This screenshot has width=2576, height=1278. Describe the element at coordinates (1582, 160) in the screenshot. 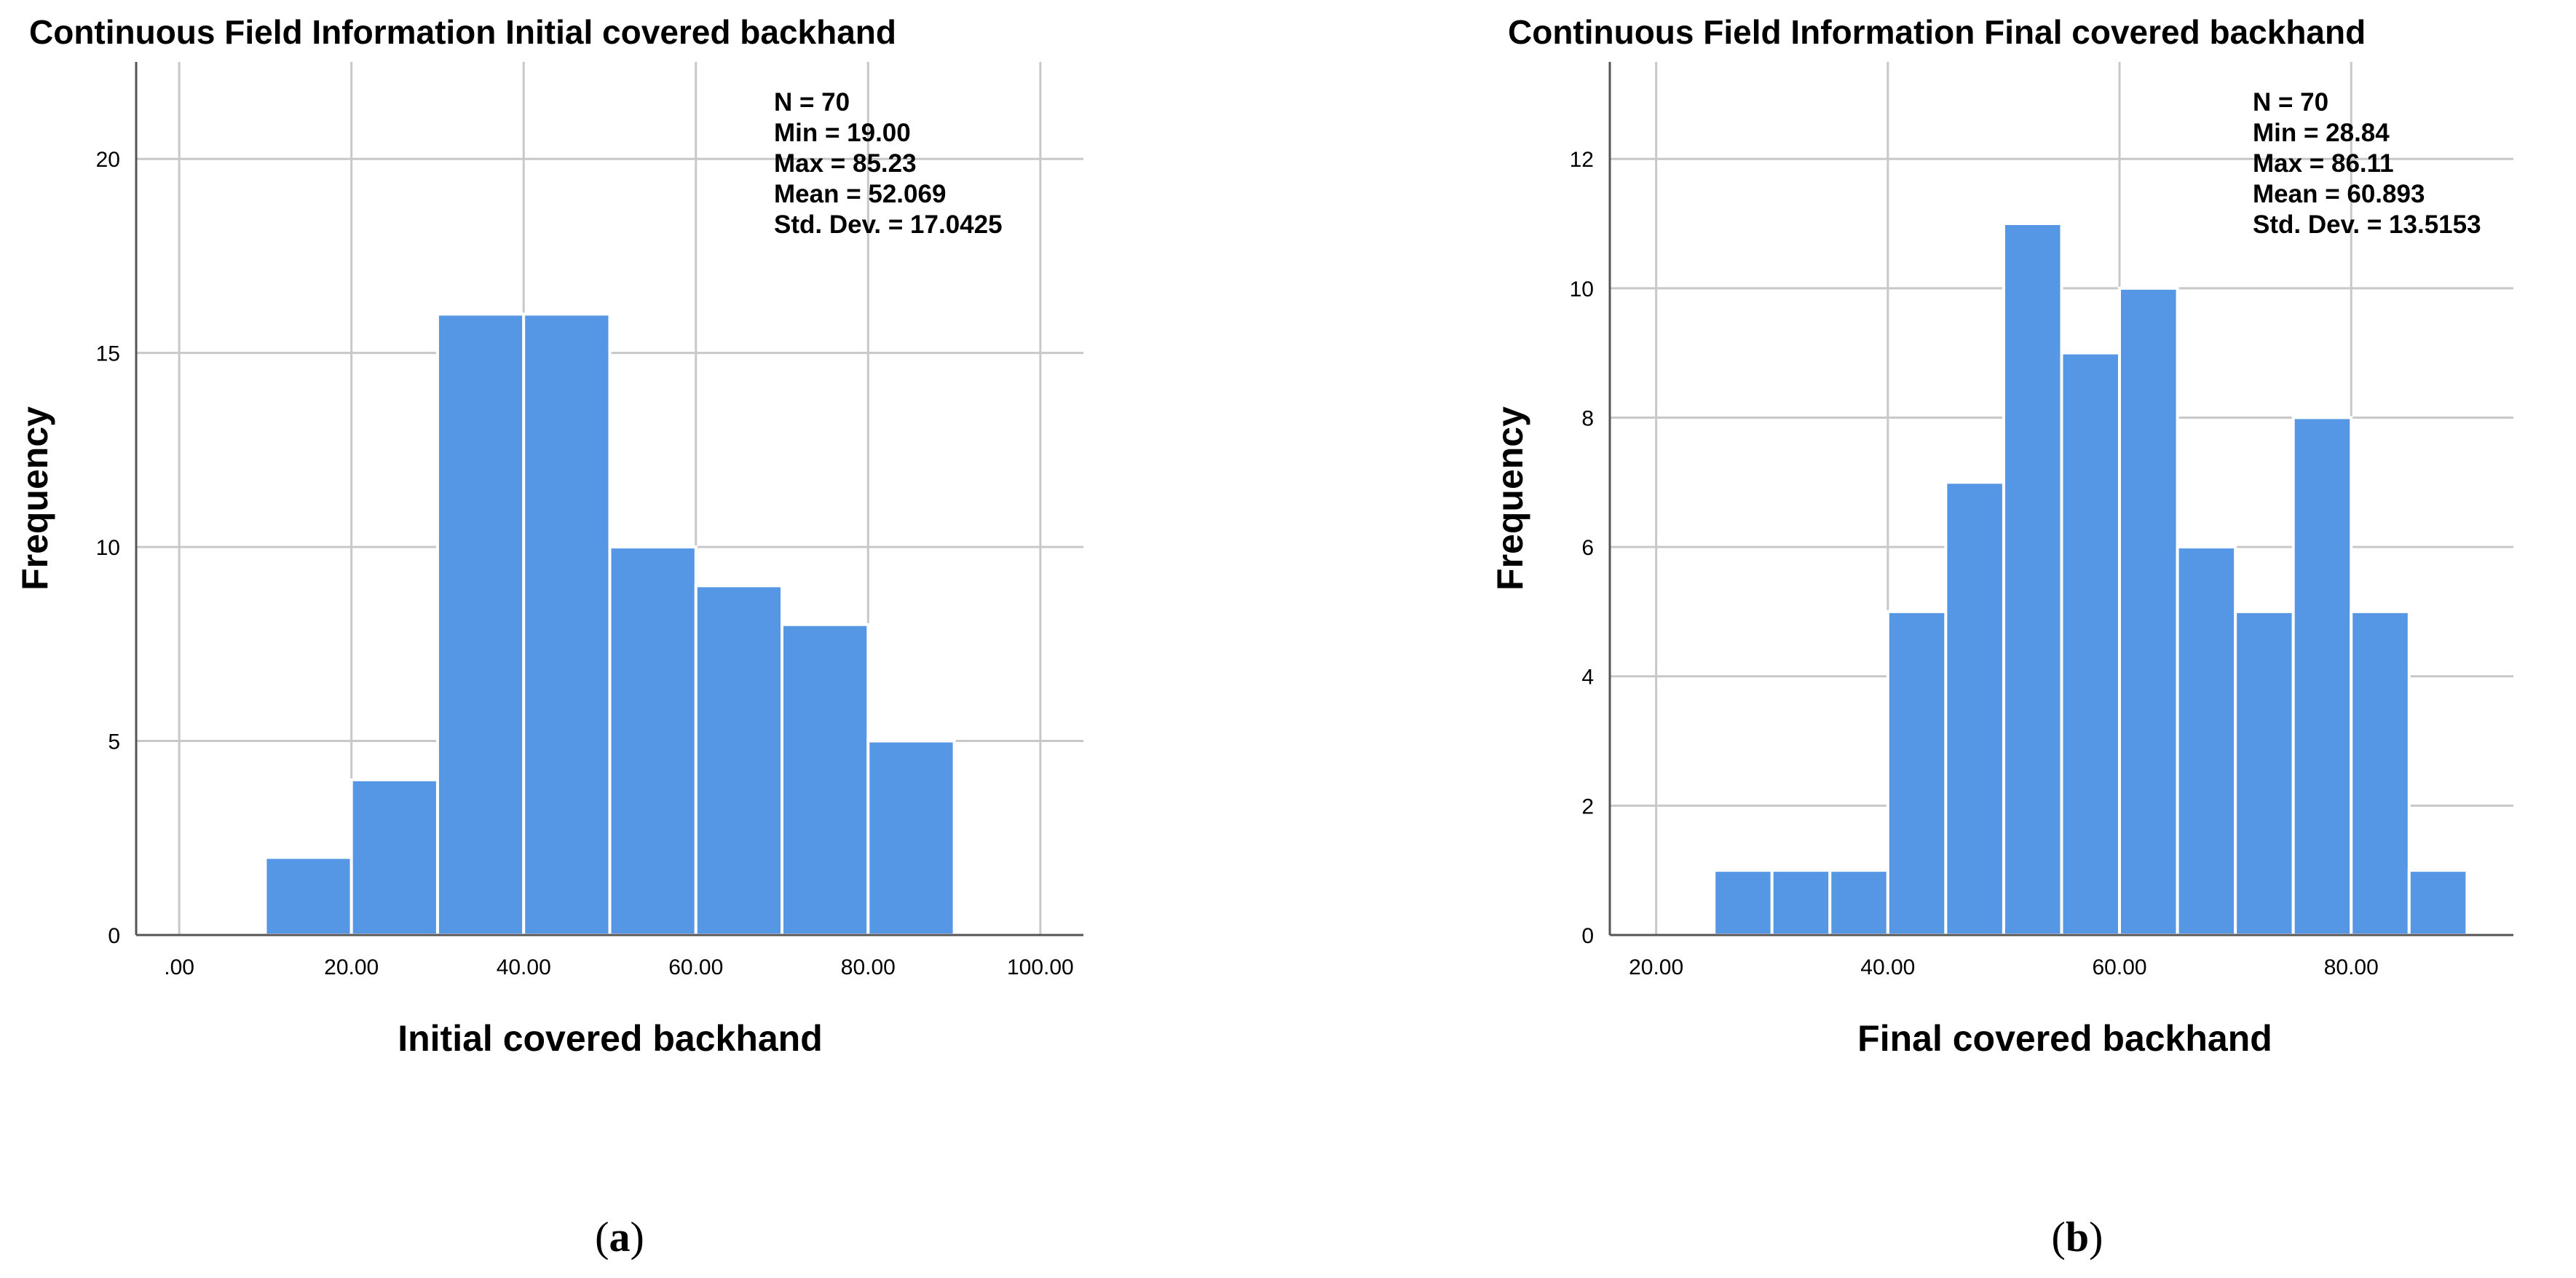

I see `y-tick-label: 12` at that location.